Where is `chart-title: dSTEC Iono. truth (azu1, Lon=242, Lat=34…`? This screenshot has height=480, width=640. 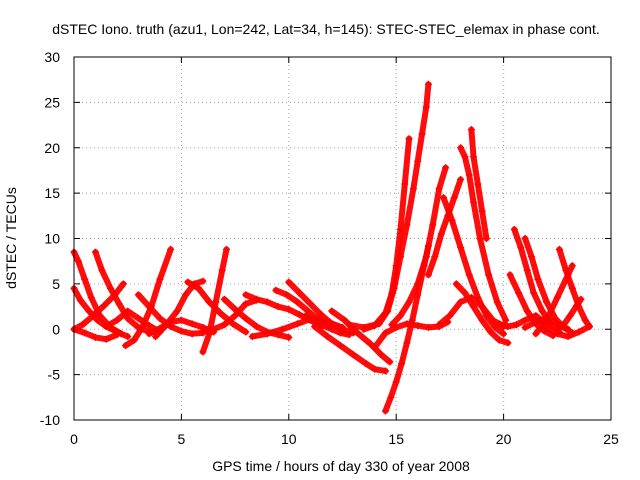 chart-title: dSTEC Iono. truth (azu1, Lon=242, Lat=34… is located at coordinates (325, 29).